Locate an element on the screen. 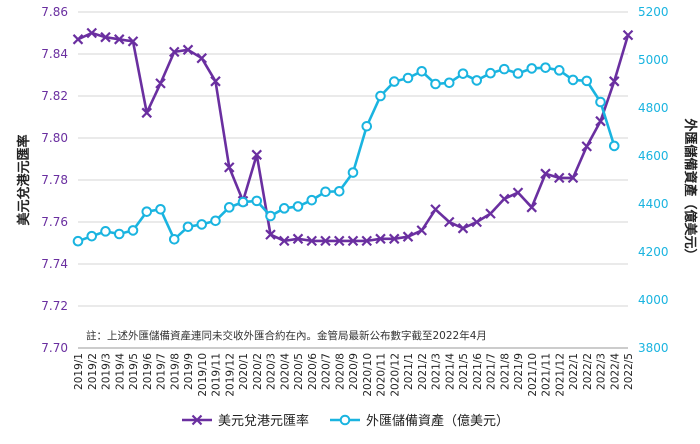 The width and height of the screenshot is (700, 444). x-tick-label: 2021/11 is located at coordinates (547, 375).